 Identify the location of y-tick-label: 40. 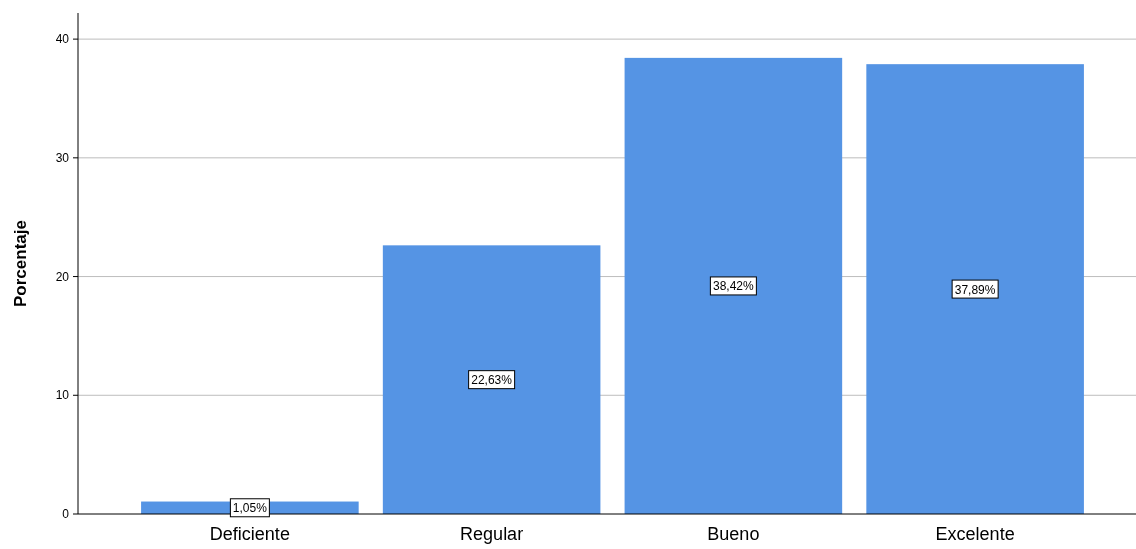
(62, 39).